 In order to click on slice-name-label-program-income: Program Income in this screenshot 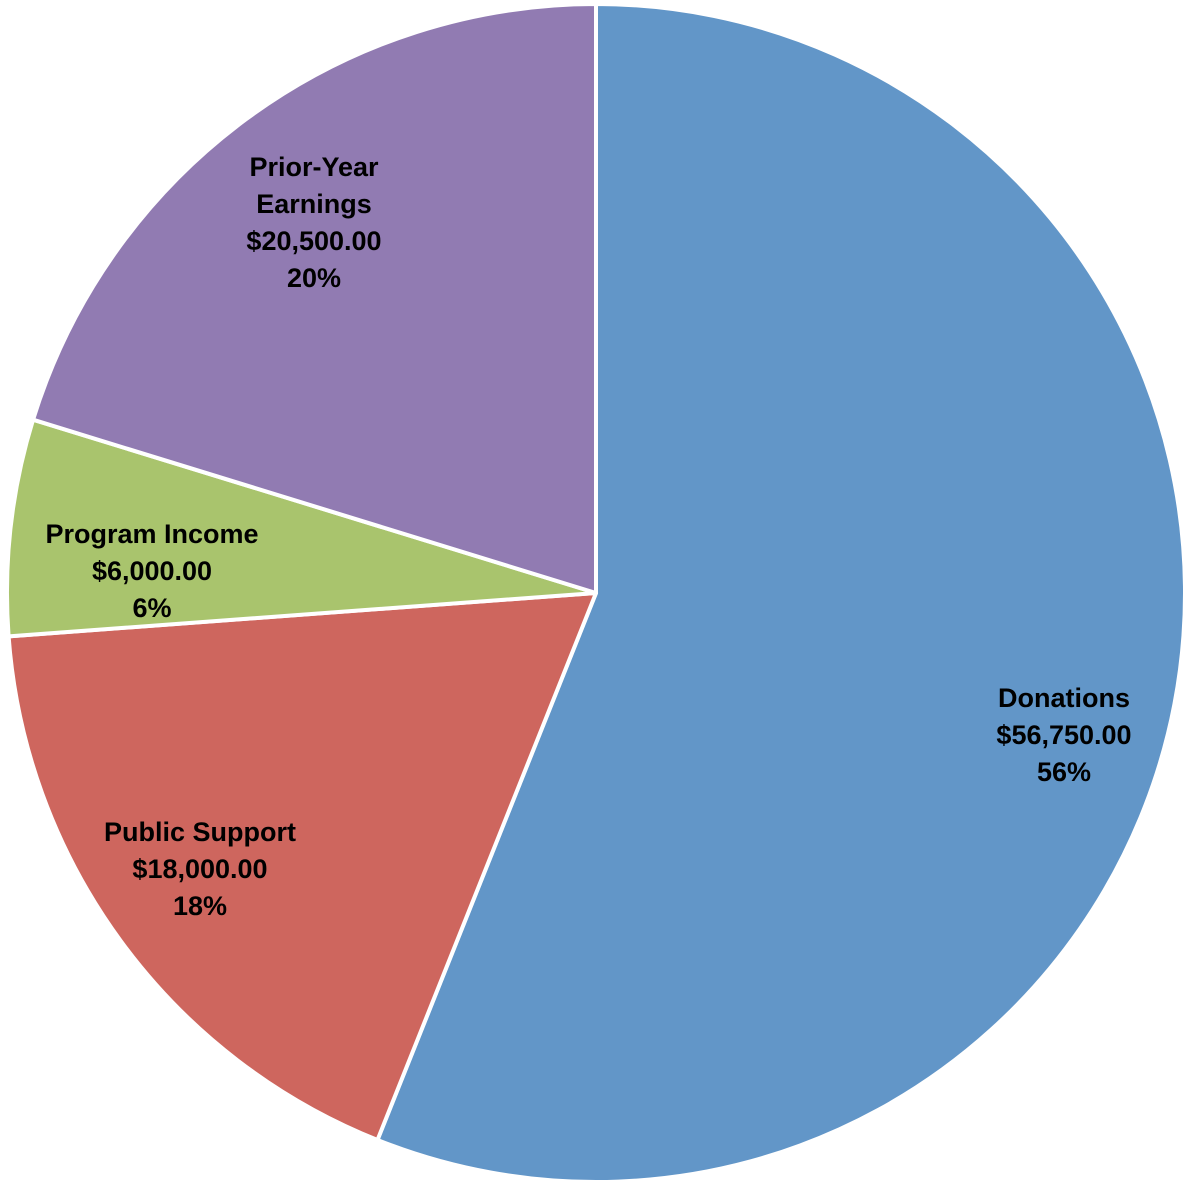, I will do `click(151, 534)`.